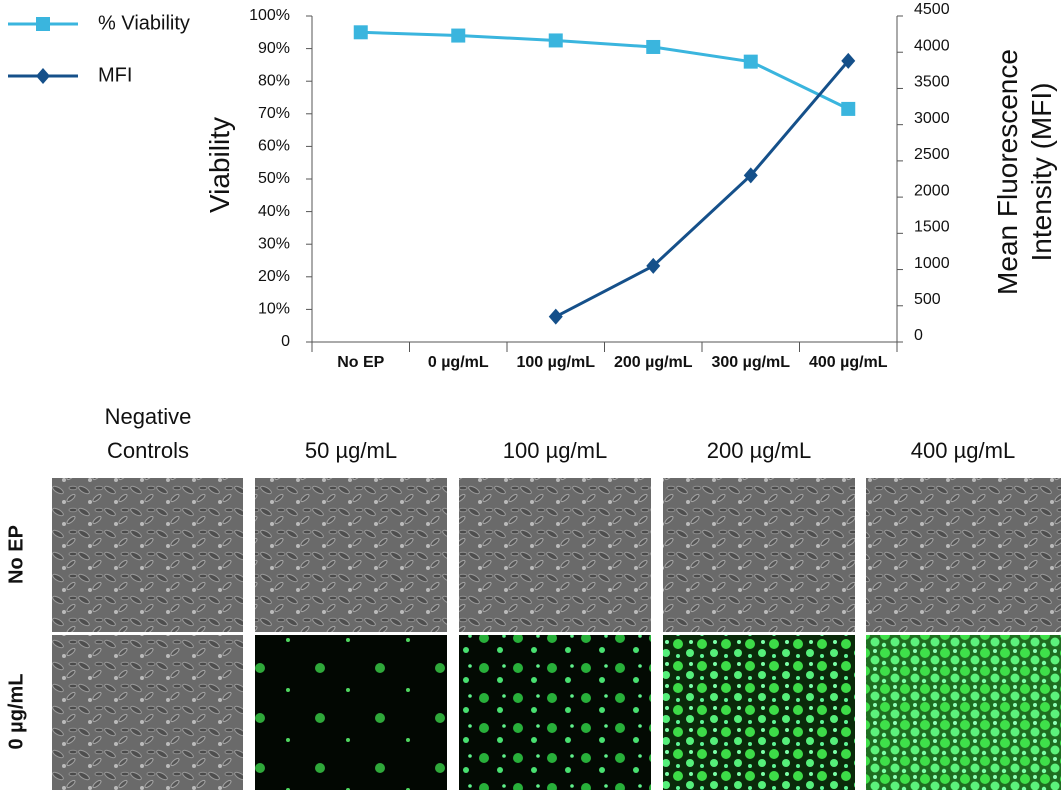 The image size is (1061, 790). I want to click on y-tick-label: 10%, so click(274, 309).